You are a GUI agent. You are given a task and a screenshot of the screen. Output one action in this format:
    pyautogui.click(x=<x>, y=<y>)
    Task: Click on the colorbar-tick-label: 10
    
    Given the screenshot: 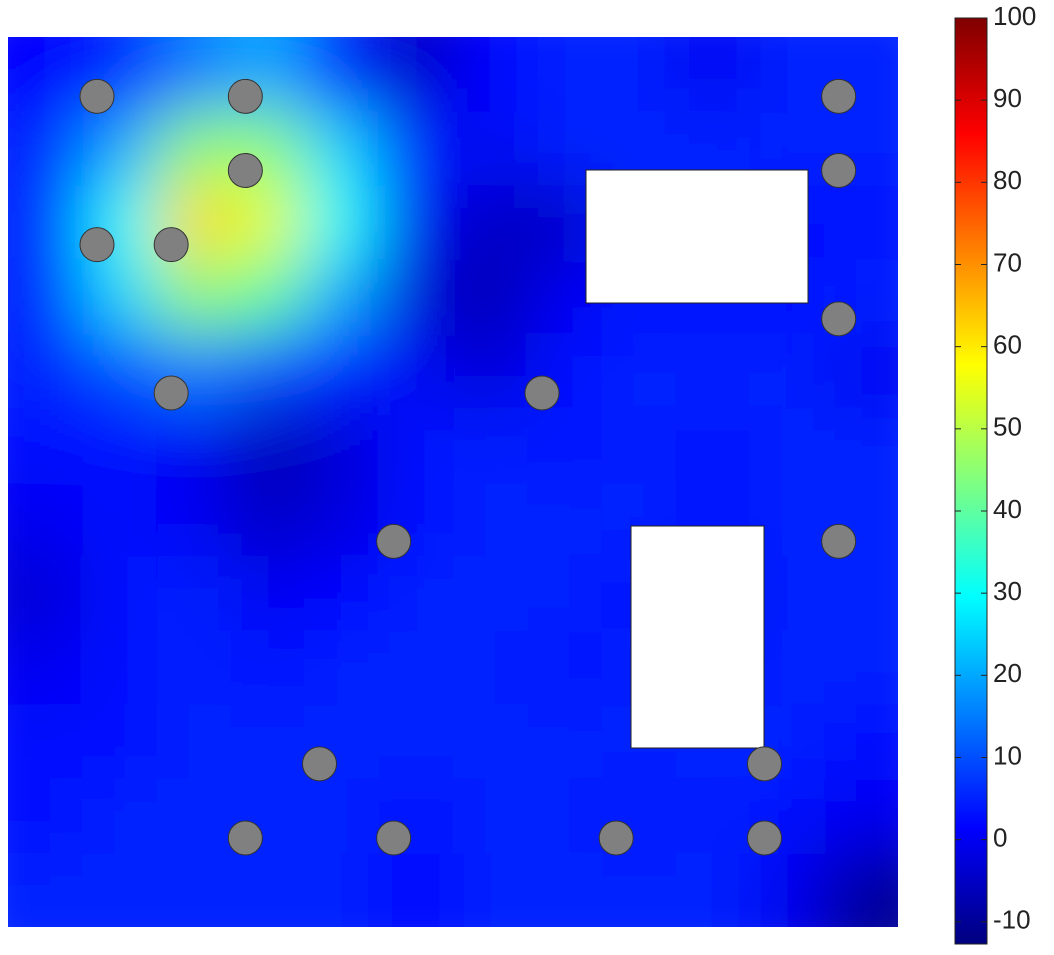 What is the action you would take?
    pyautogui.click(x=1007, y=755)
    